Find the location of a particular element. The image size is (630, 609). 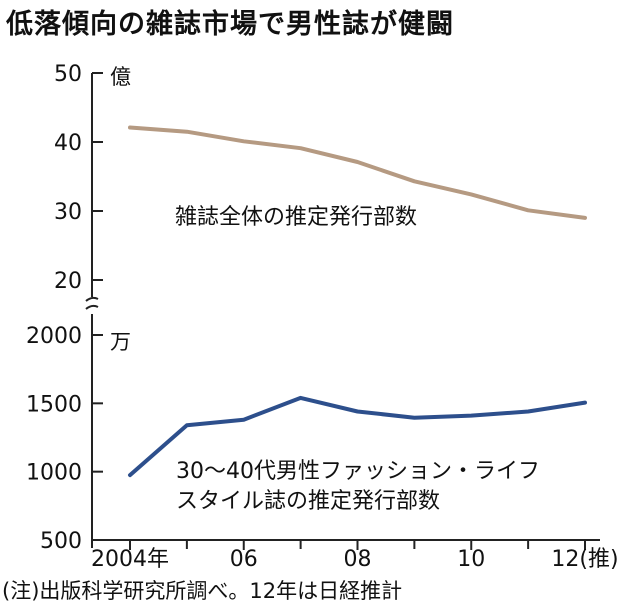

y-tick-label: 30 is located at coordinates (68, 212).